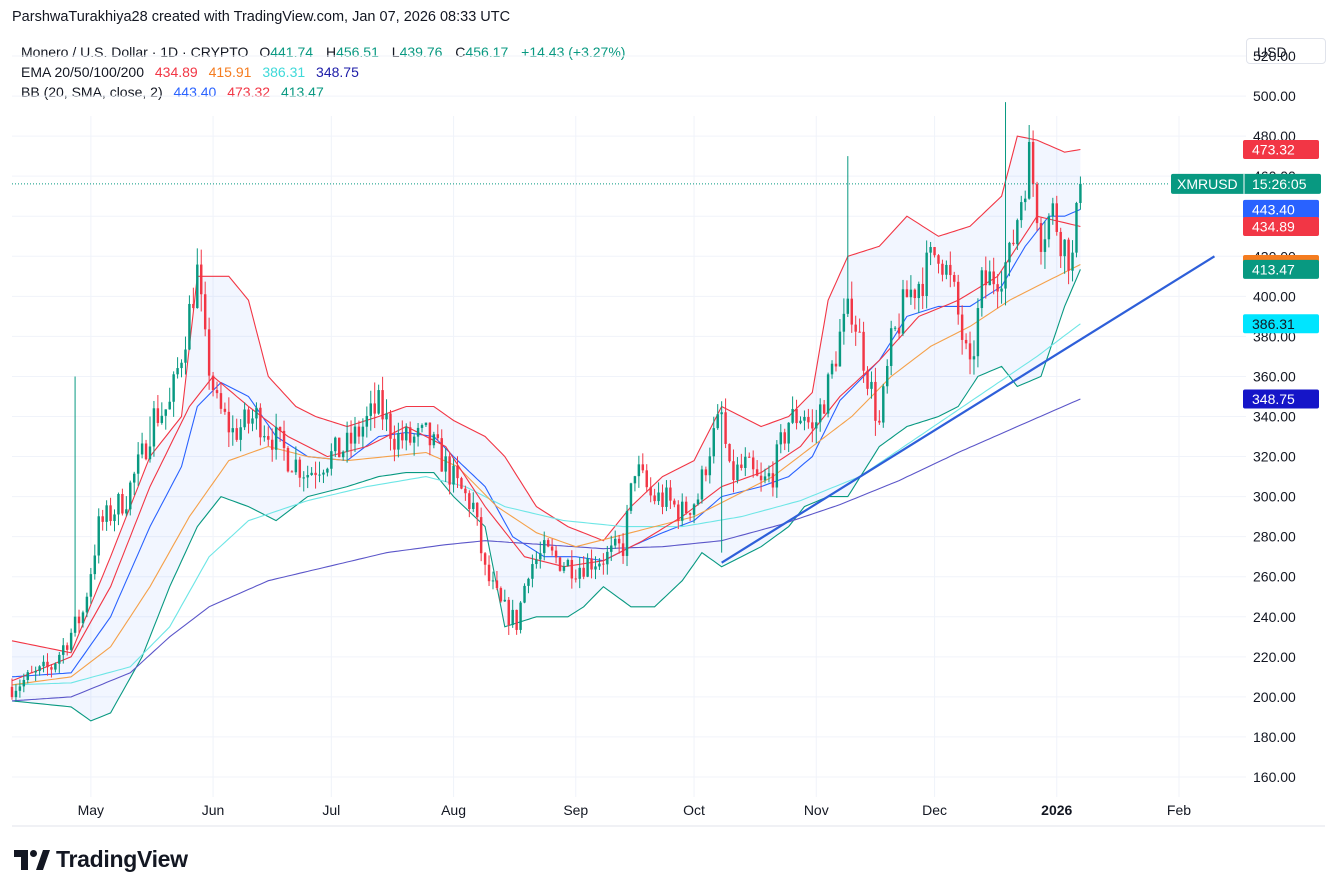 The image size is (1339, 896). I want to click on price-label-text: 434.89, so click(1273, 226).